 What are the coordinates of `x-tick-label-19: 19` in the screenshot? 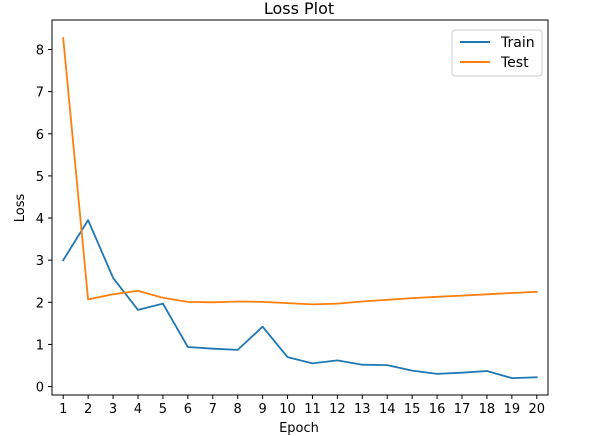 It's located at (512, 409).